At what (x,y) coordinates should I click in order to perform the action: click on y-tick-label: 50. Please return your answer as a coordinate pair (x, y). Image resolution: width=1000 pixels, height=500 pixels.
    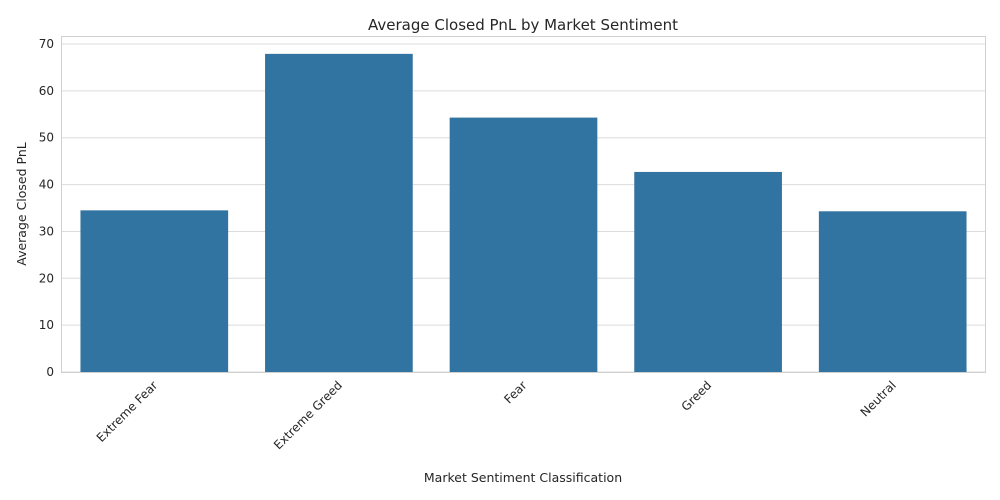
    Looking at the image, I should click on (46, 138).